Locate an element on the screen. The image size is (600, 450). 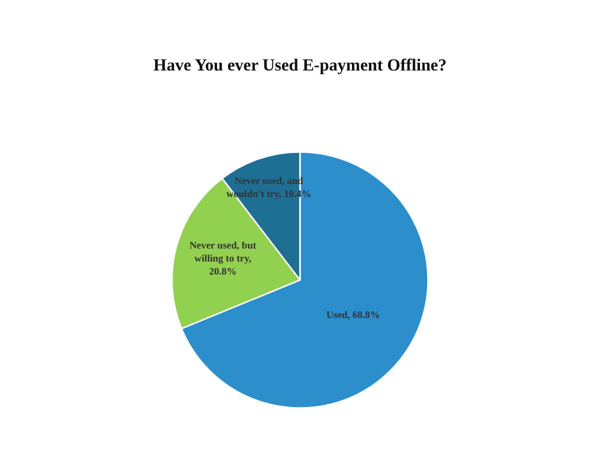
data-label: Never used, but willing to try, 20.8% is located at coordinates (223, 259).